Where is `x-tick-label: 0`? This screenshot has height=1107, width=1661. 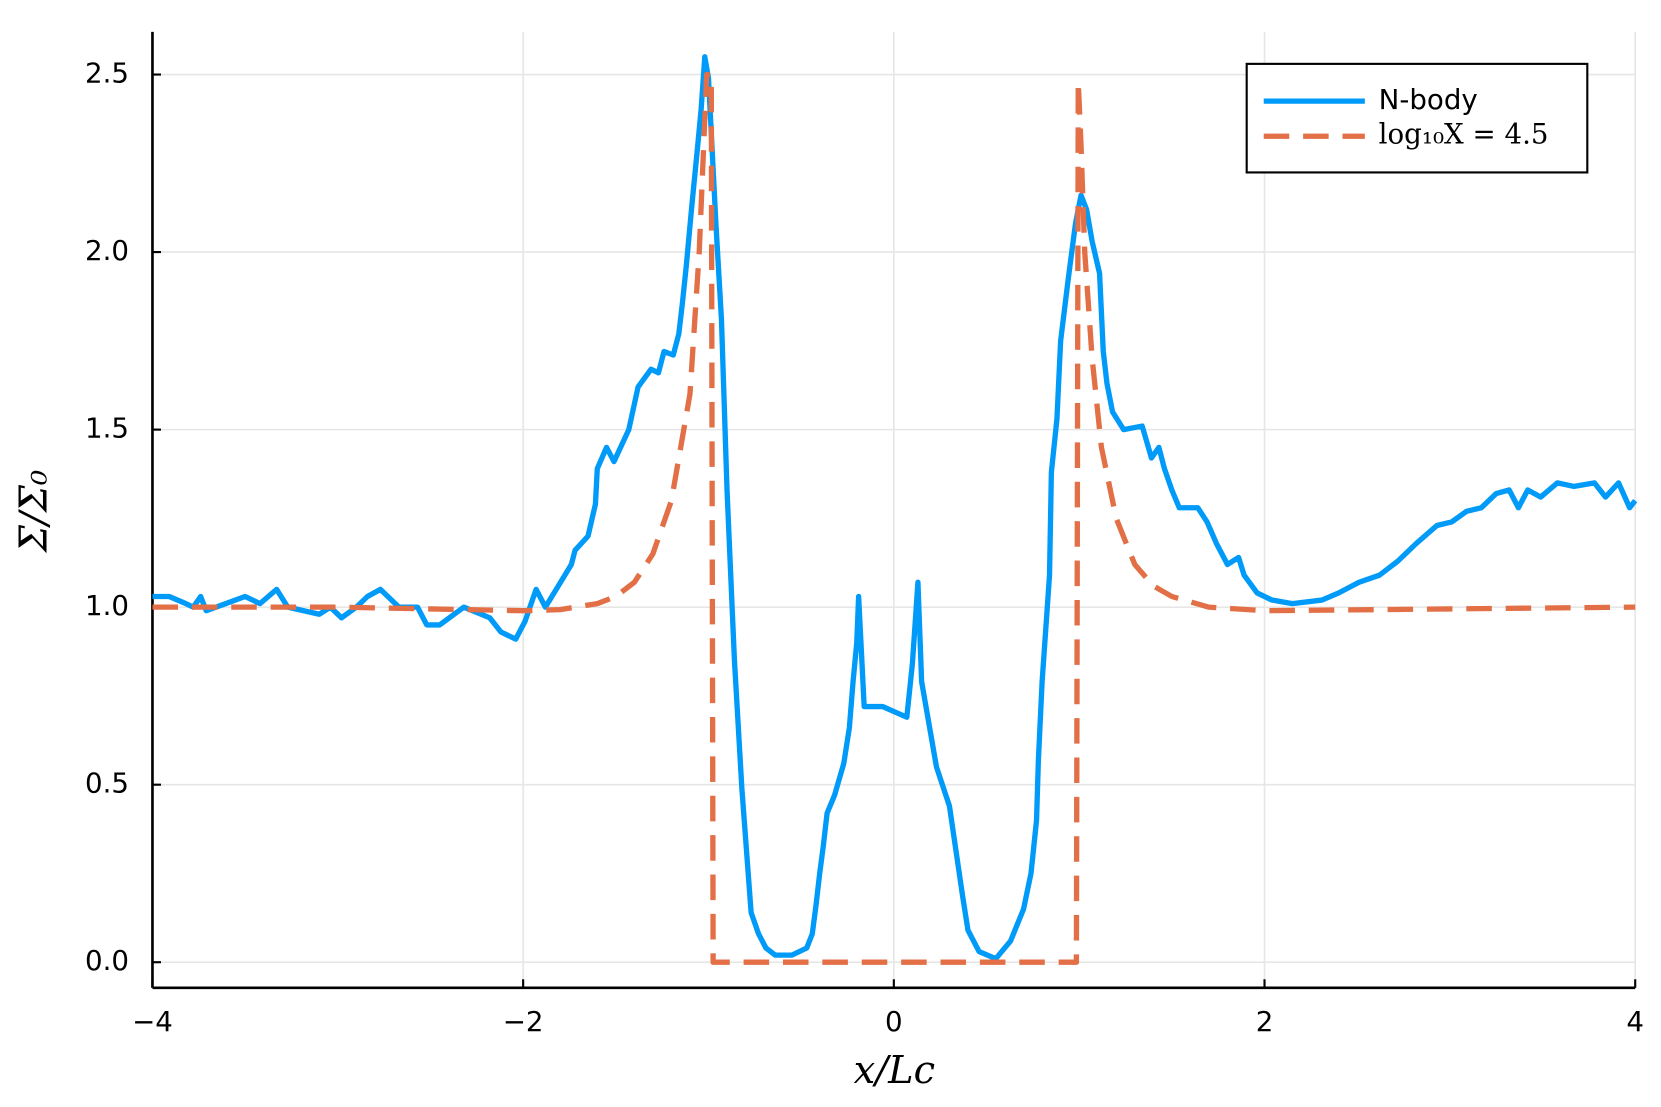 x-tick-label: 0 is located at coordinates (894, 1021).